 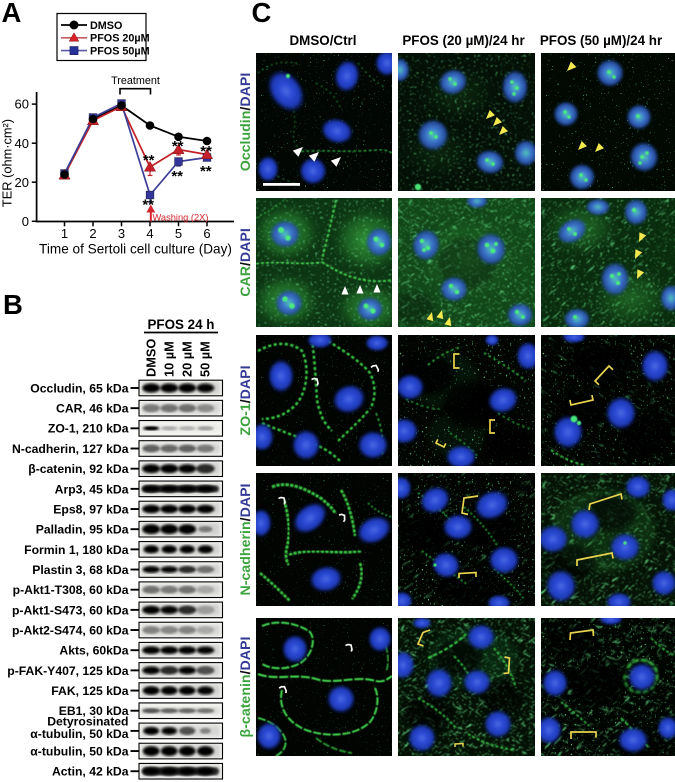 I want to click on svg-text: Plastin 3, 68 kDa, so click(x=80, y=570).